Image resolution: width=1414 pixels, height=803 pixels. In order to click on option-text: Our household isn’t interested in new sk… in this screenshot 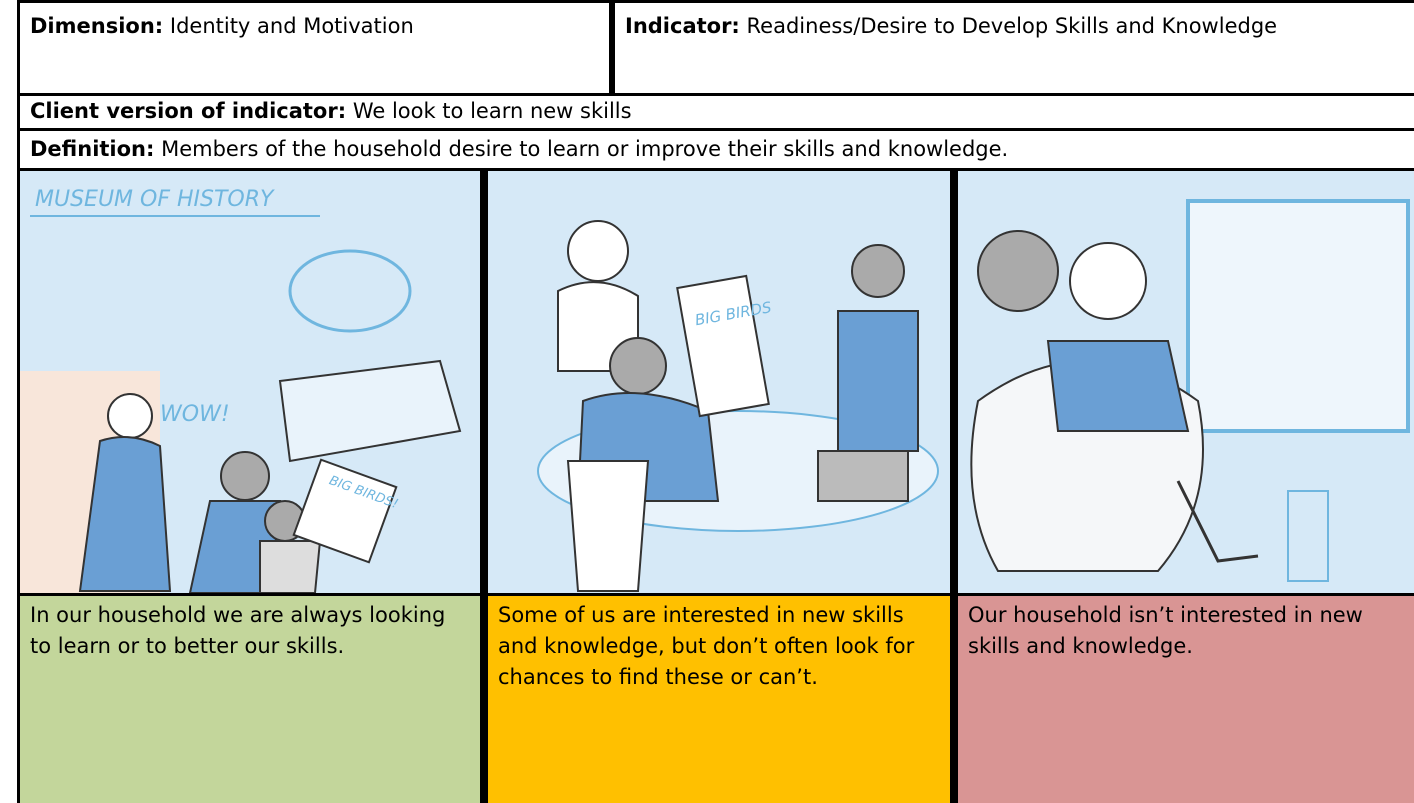, I will do `click(1165, 630)`.